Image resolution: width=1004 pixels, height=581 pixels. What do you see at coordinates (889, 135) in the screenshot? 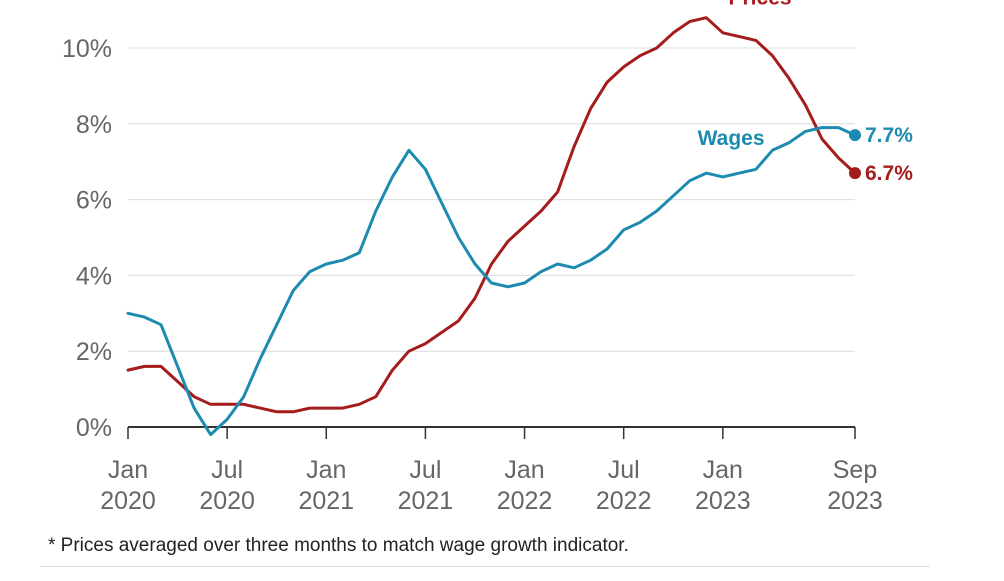
I see `wages-end-label: 7.7%` at bounding box center [889, 135].